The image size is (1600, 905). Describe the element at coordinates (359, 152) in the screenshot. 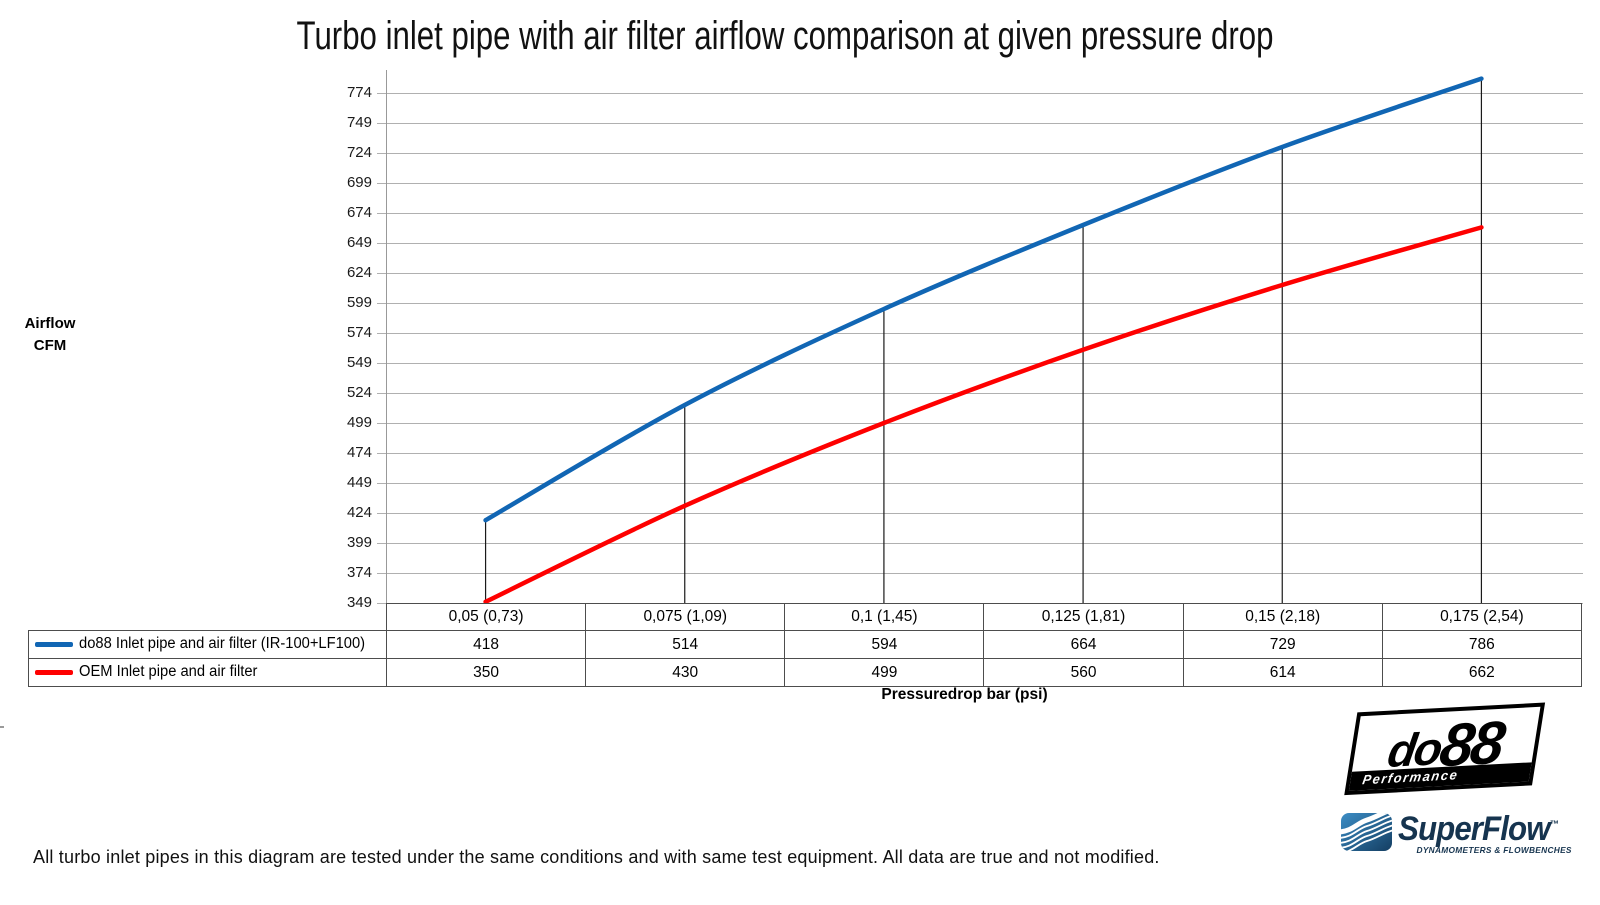

I see `y-tick-label: 724` at that location.